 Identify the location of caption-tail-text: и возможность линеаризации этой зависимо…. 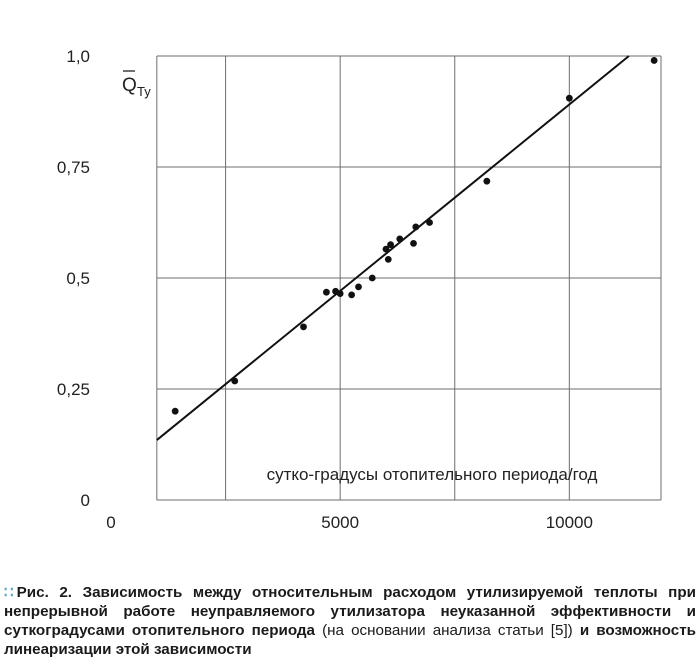
(350, 640).